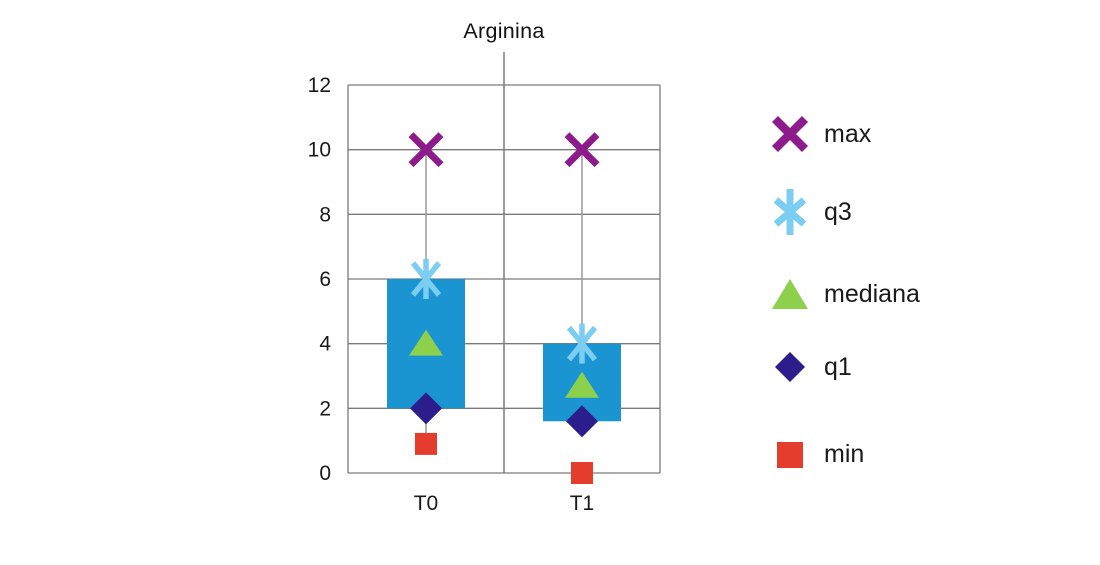 This screenshot has height=565, width=1100. Describe the element at coordinates (790, 294) in the screenshot. I see `mediana-triangle-icon` at that location.